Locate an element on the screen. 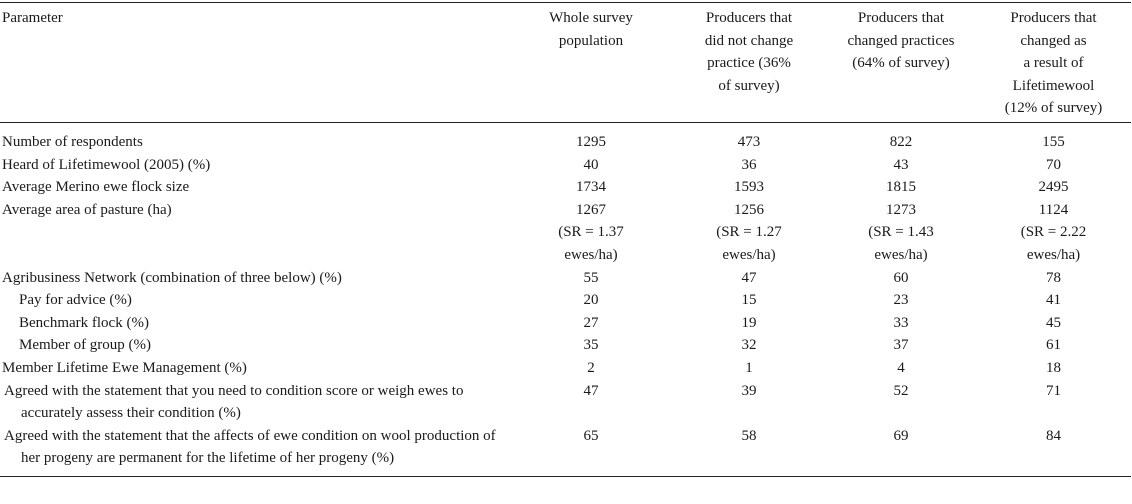 This screenshot has height=504, width=1132. row-label: Number of respondents is located at coordinates (72, 141).